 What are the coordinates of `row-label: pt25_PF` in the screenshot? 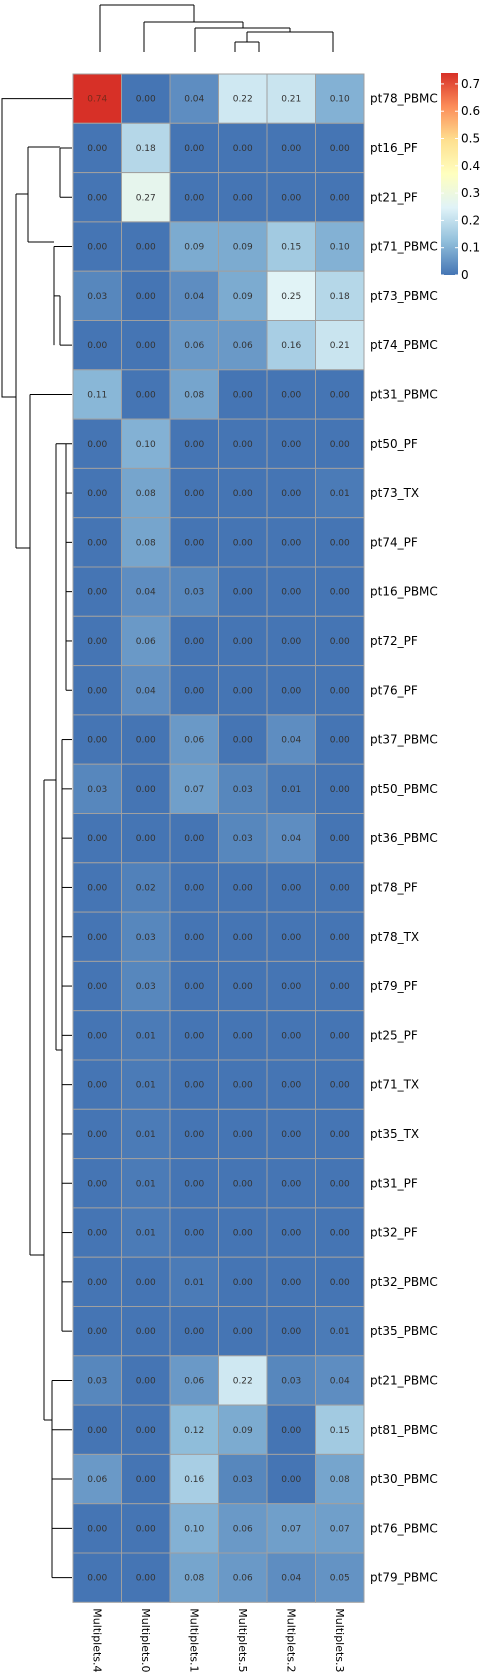 It's located at (394, 1035).